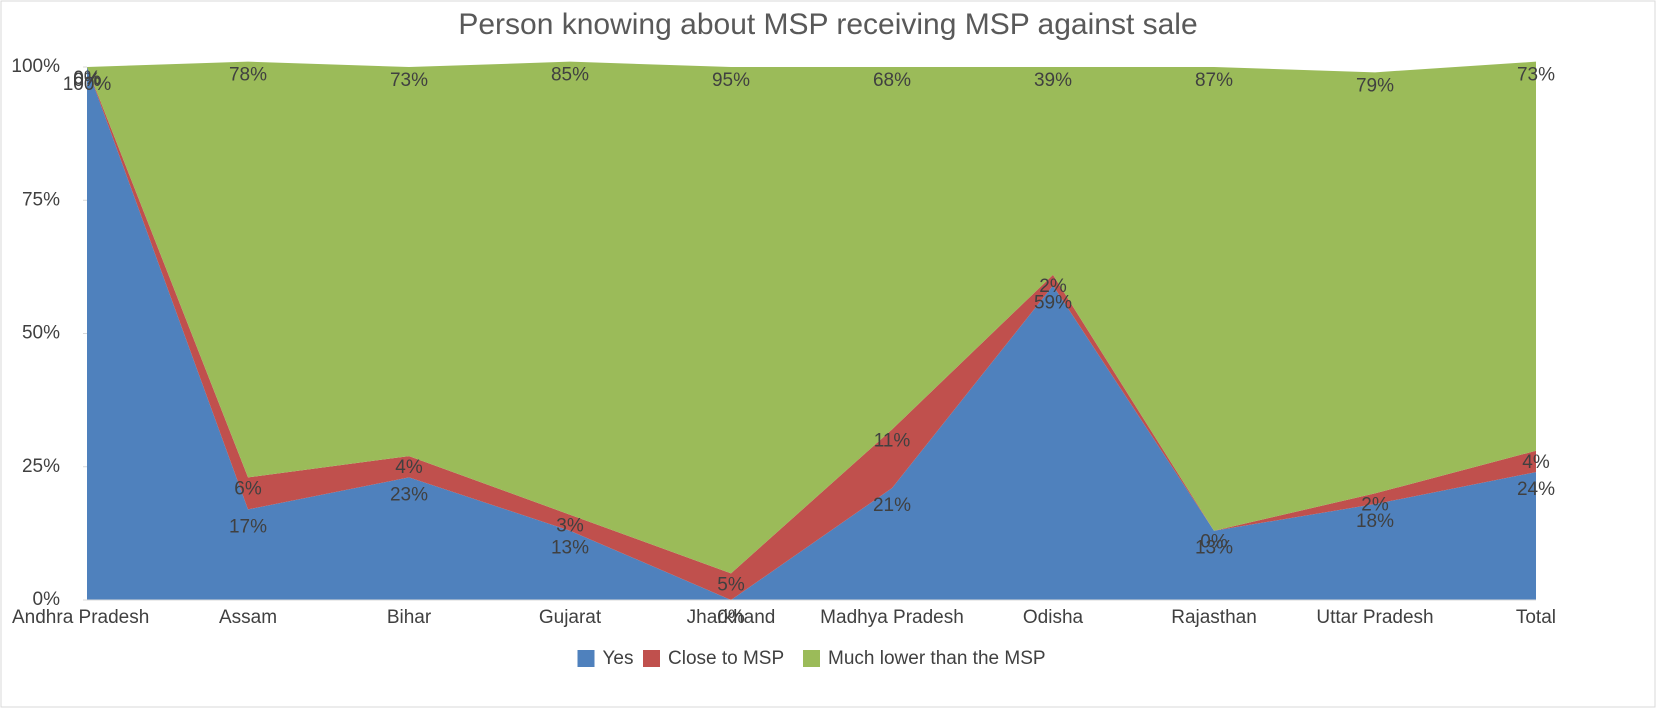 The width and height of the screenshot is (1656, 713). What do you see at coordinates (248, 526) in the screenshot?
I see `data-label: 17%` at bounding box center [248, 526].